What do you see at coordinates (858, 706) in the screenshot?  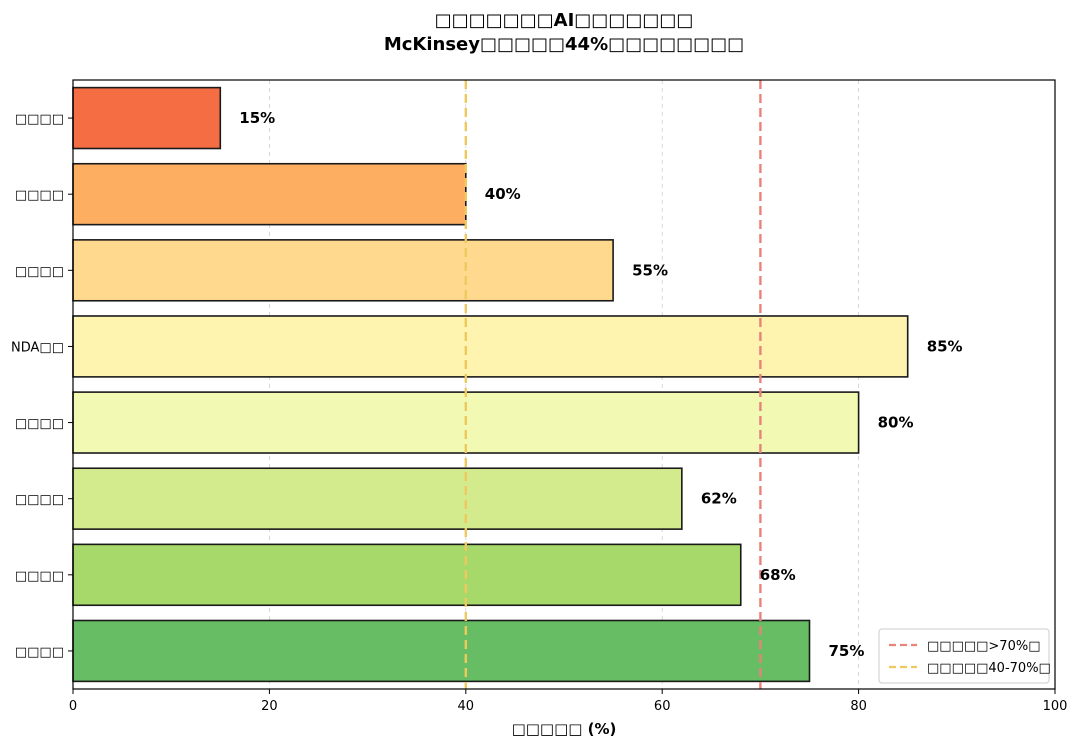 I see `x-tick-label: 80` at bounding box center [858, 706].